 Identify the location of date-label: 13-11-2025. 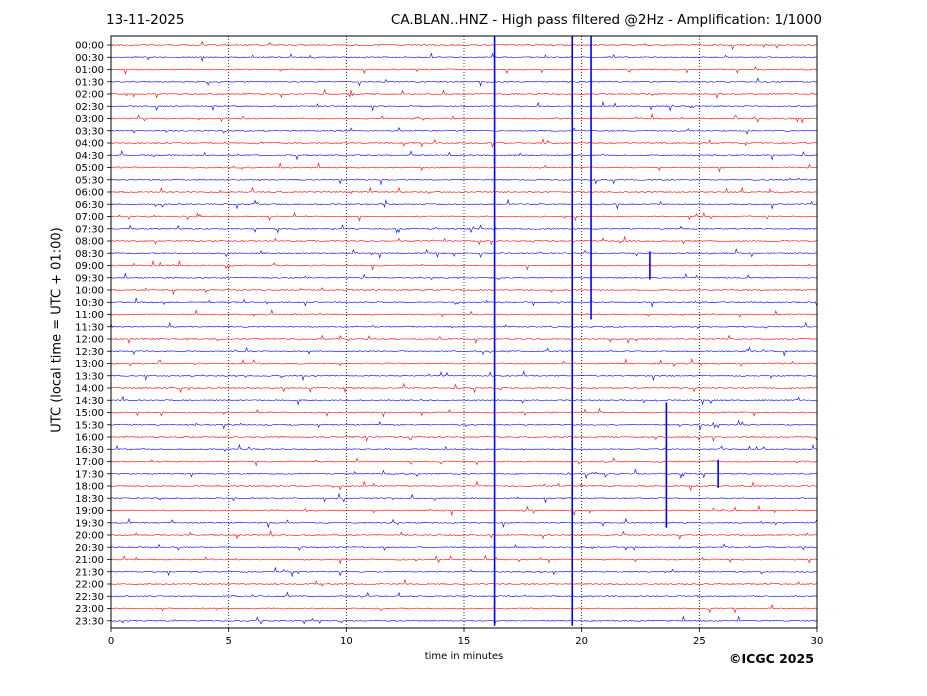
(145, 20).